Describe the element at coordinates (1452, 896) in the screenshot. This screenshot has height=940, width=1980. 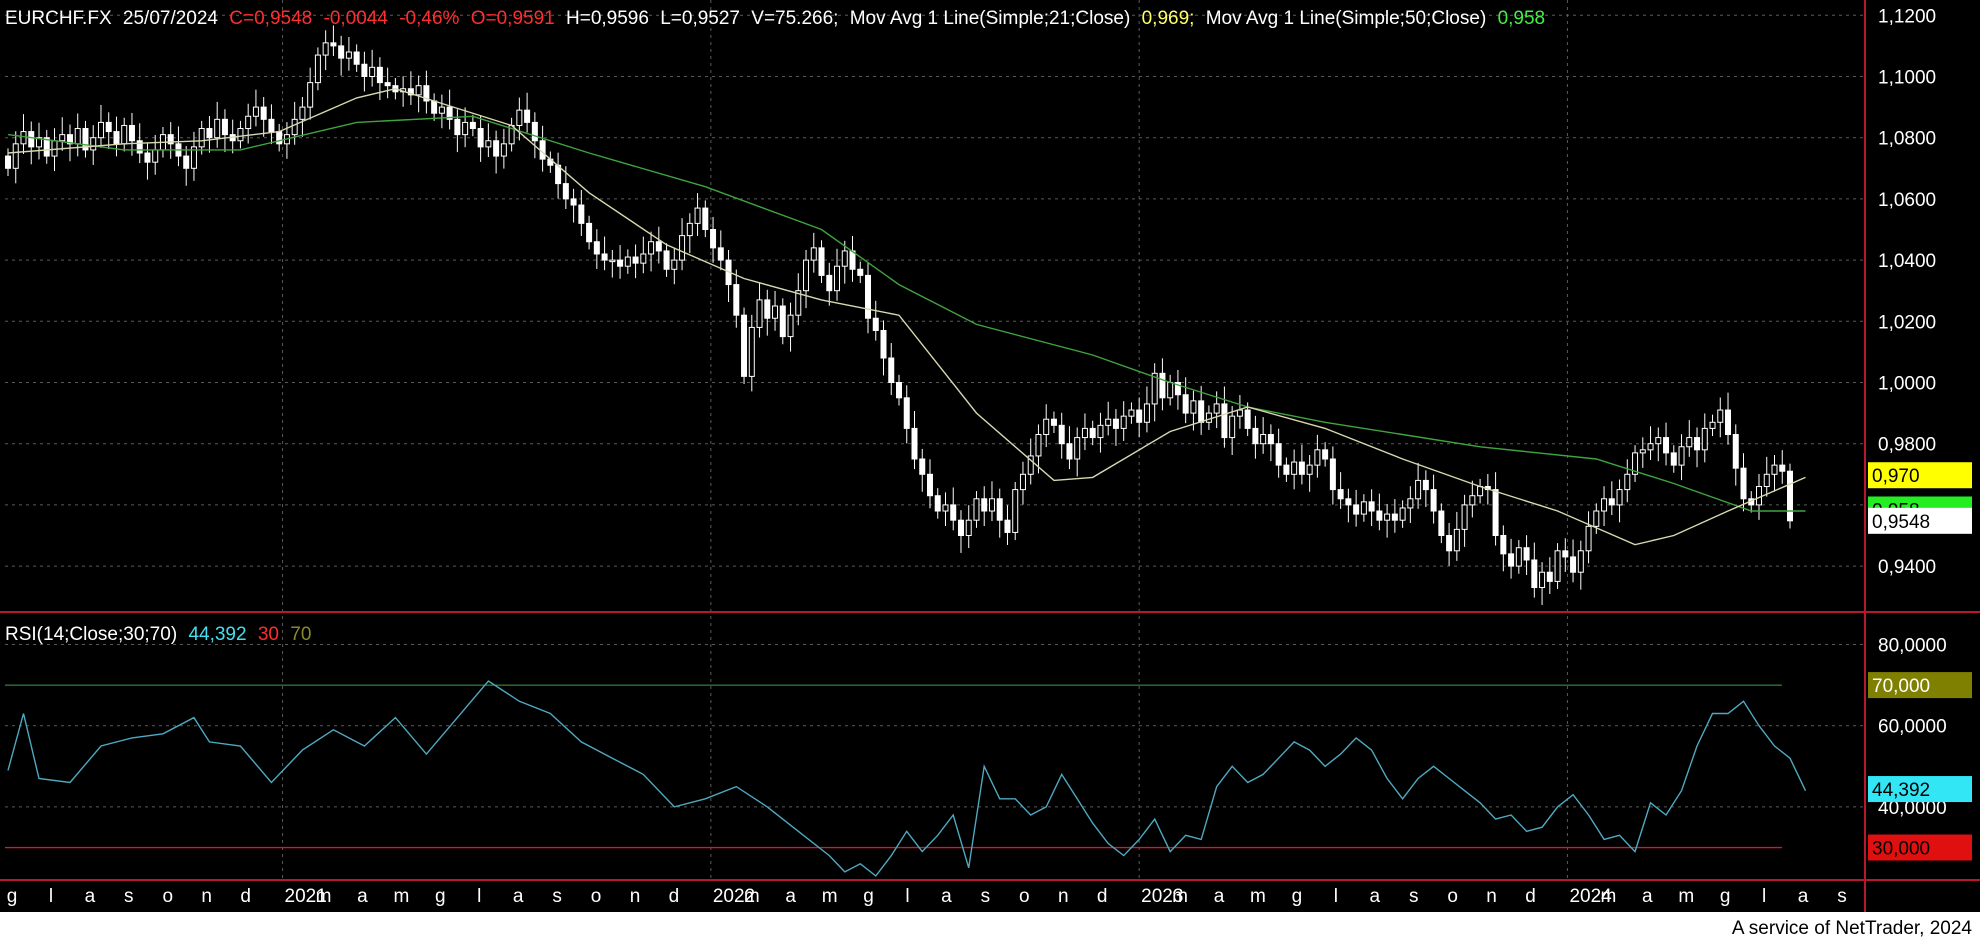
I see `x-tick-label: o` at that location.